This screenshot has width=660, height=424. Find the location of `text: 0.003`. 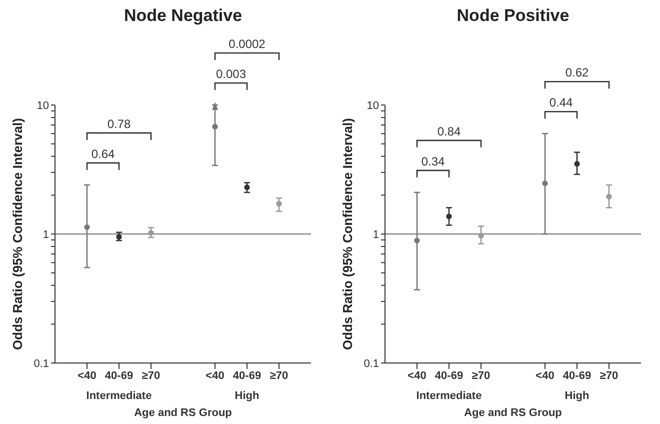

text: 0.003 is located at coordinates (231, 74).